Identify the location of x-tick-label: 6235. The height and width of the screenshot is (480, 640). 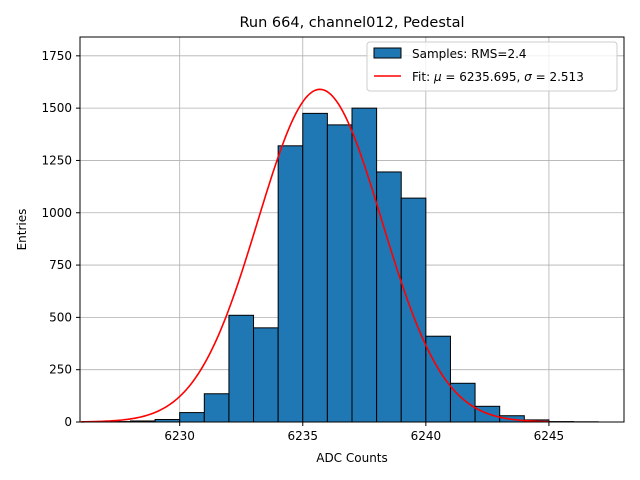
(302, 436).